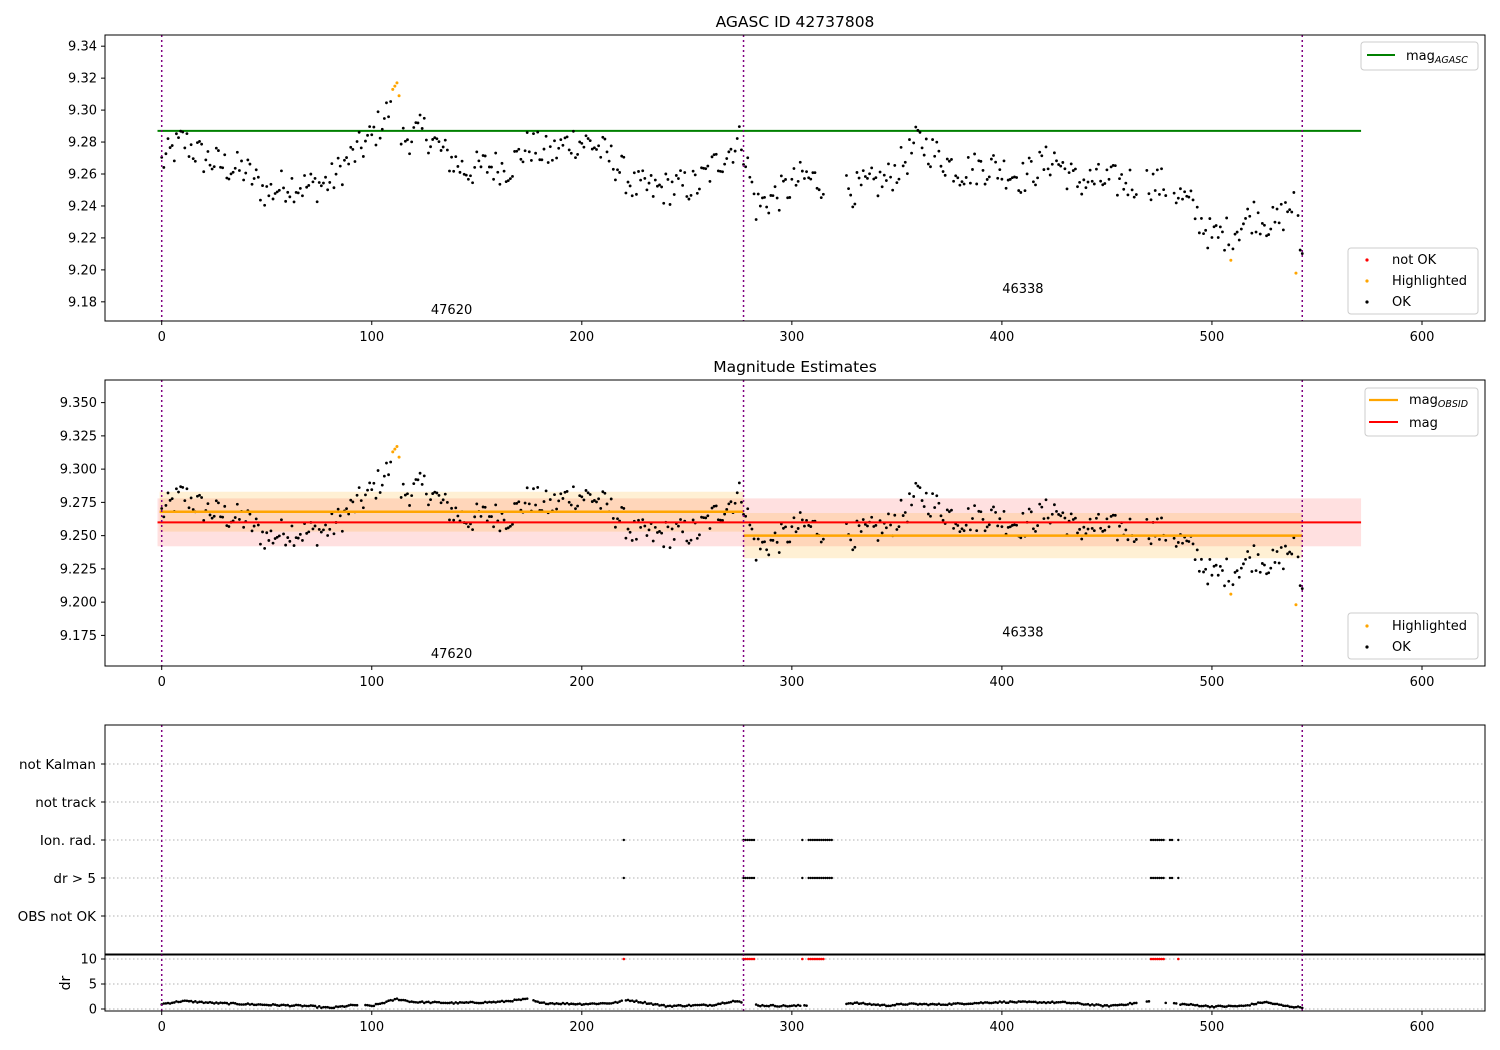  What do you see at coordinates (393, 452) in the screenshot?
I see `highlighted-point` at bounding box center [393, 452].